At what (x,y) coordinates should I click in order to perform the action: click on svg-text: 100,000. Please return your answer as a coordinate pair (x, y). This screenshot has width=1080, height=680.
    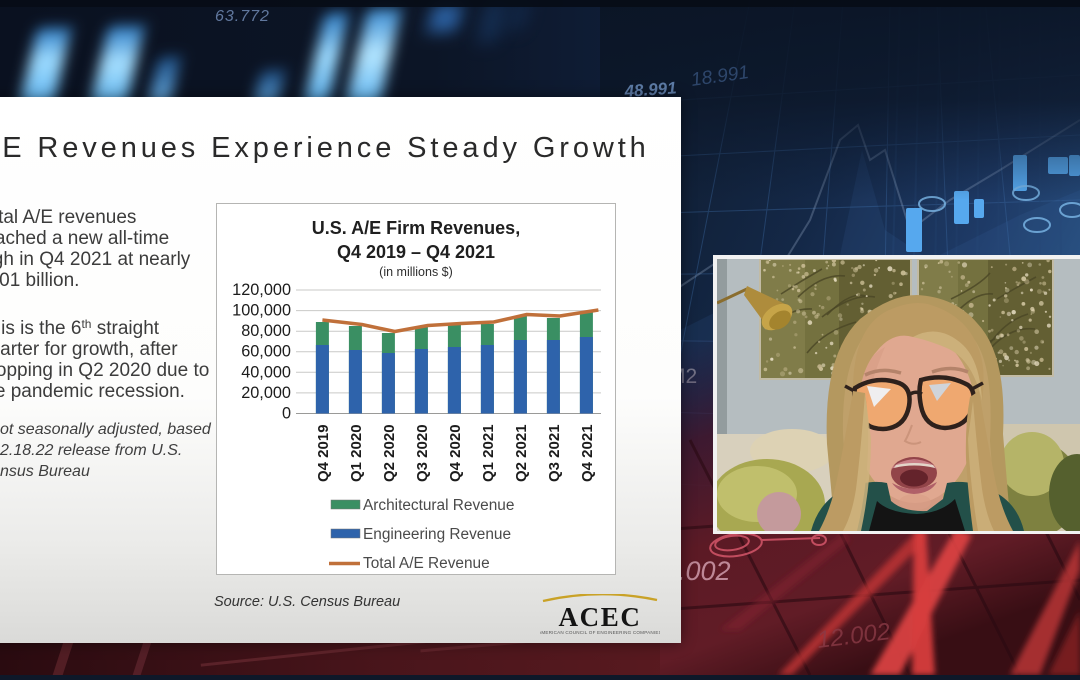
    Looking at the image, I should click on (261, 311).